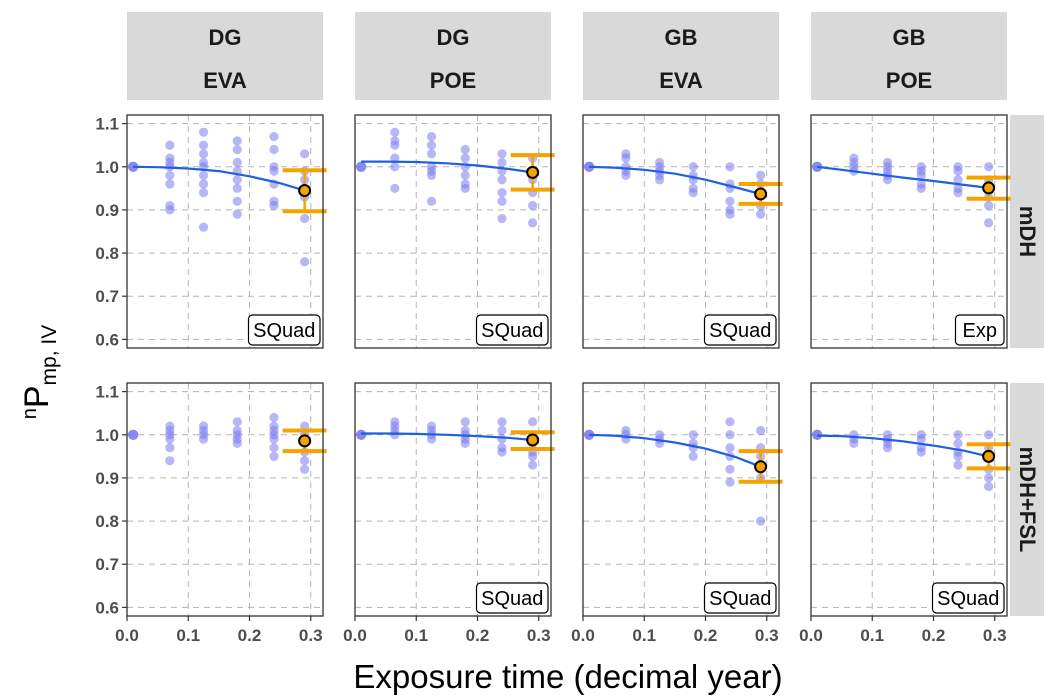 The image size is (1046, 700). I want to click on mean-point, so click(305, 441).